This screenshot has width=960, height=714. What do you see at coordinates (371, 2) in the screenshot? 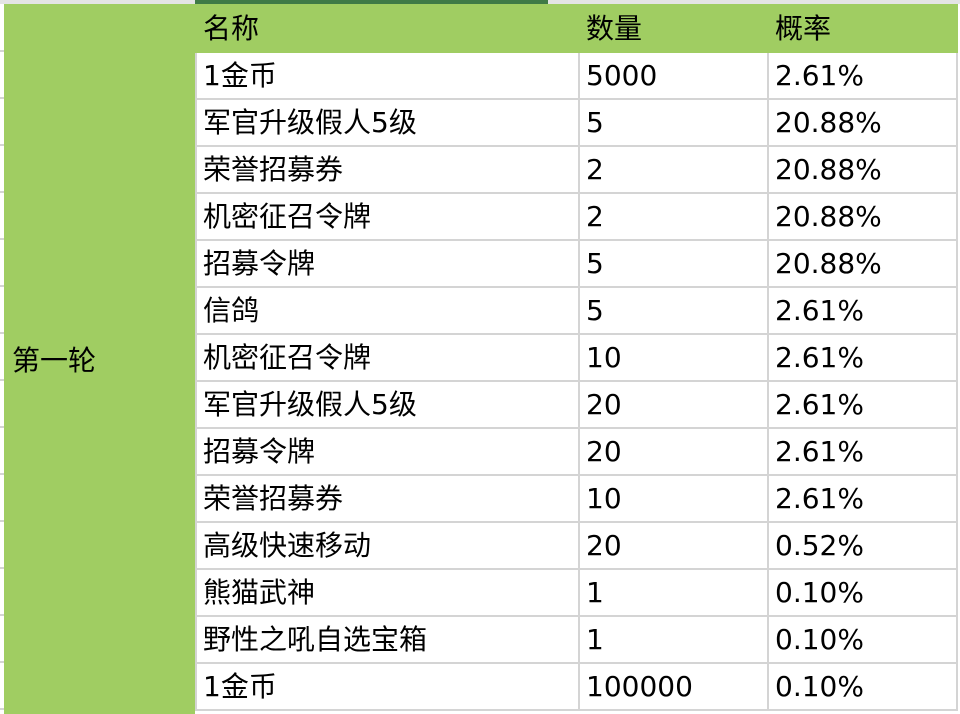
I see `selection-indicator` at bounding box center [371, 2].